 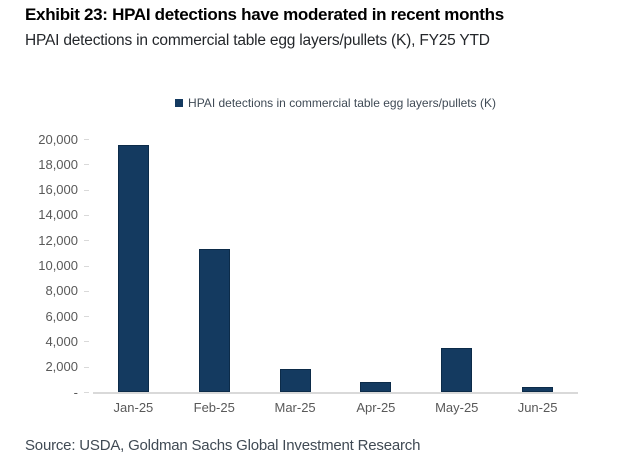 What do you see at coordinates (133, 407) in the screenshot?
I see `x-axis-label-jan-25: Jan-25` at bounding box center [133, 407].